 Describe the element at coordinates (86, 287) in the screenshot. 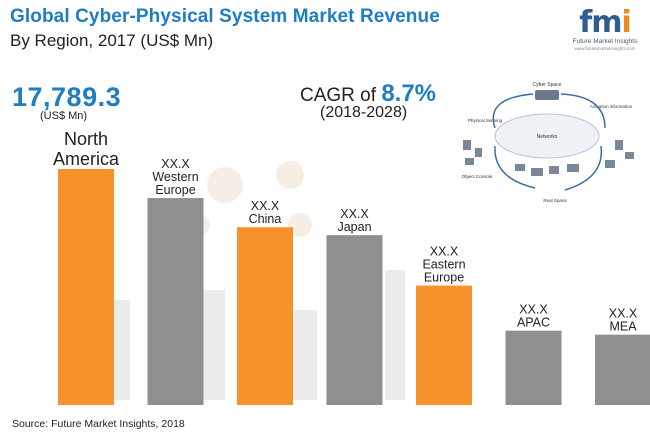

I see `bar-north-america` at that location.